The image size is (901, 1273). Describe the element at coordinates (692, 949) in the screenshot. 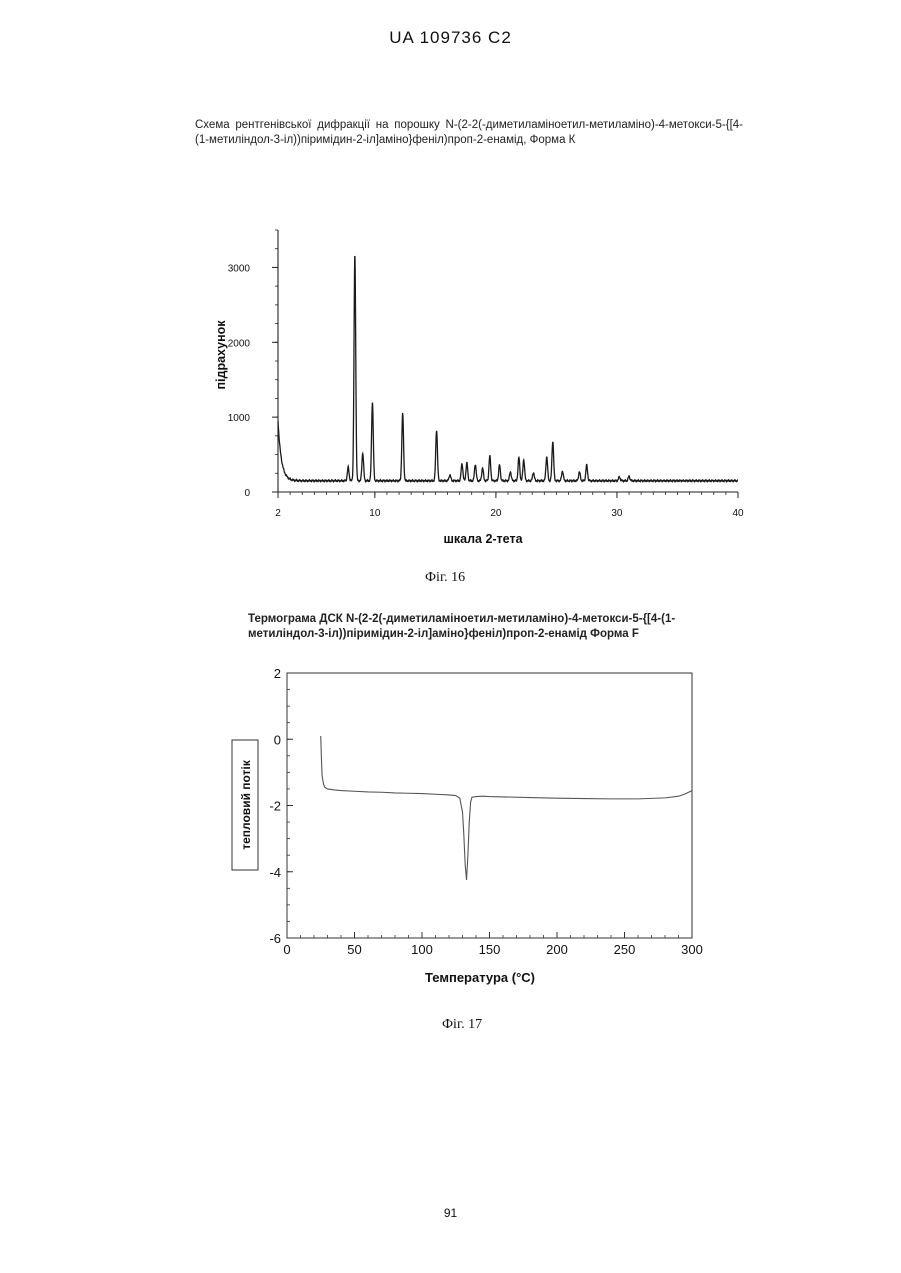

I see `dsc-x-tick-label: 300` at that location.